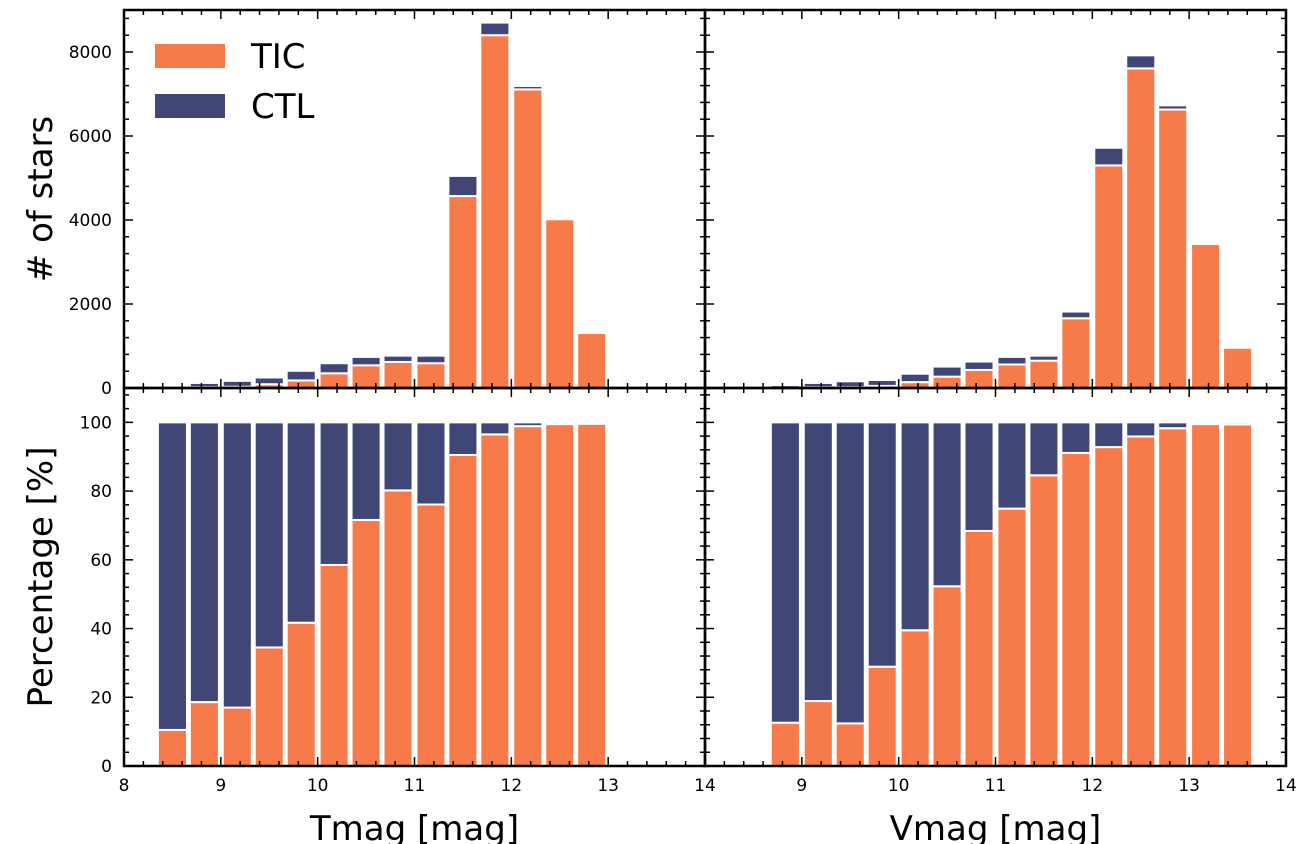  I want to click on legend: TIC CTL, so click(235, 82).